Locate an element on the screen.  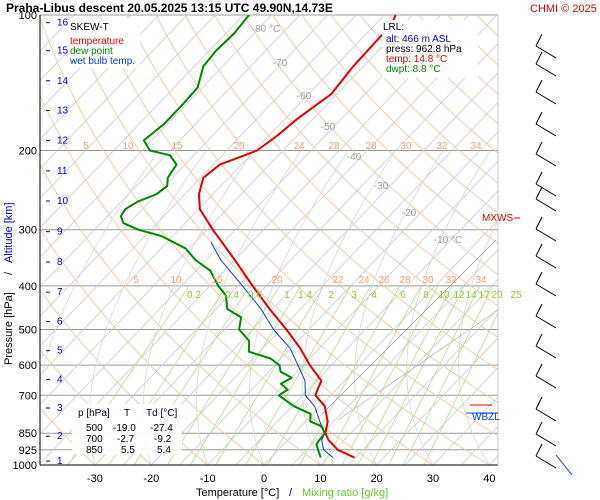
altitude-tick-label: 14 is located at coordinates (63, 81).